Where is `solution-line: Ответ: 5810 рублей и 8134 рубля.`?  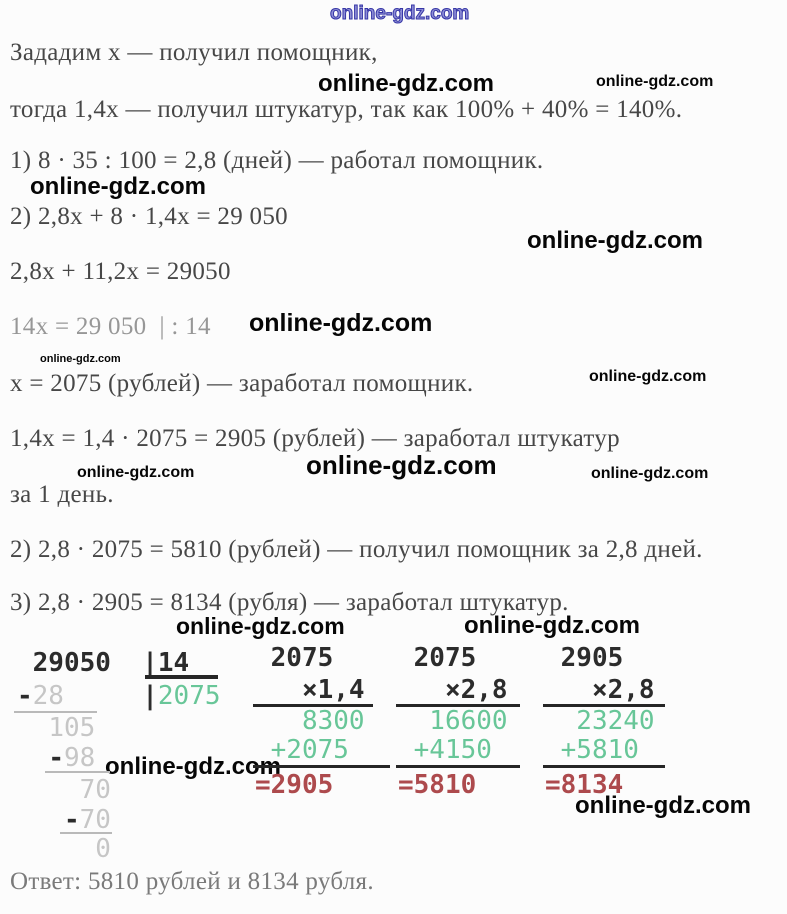
solution-line: Ответ: 5810 рублей и 8134 рубля. is located at coordinates (192, 881).